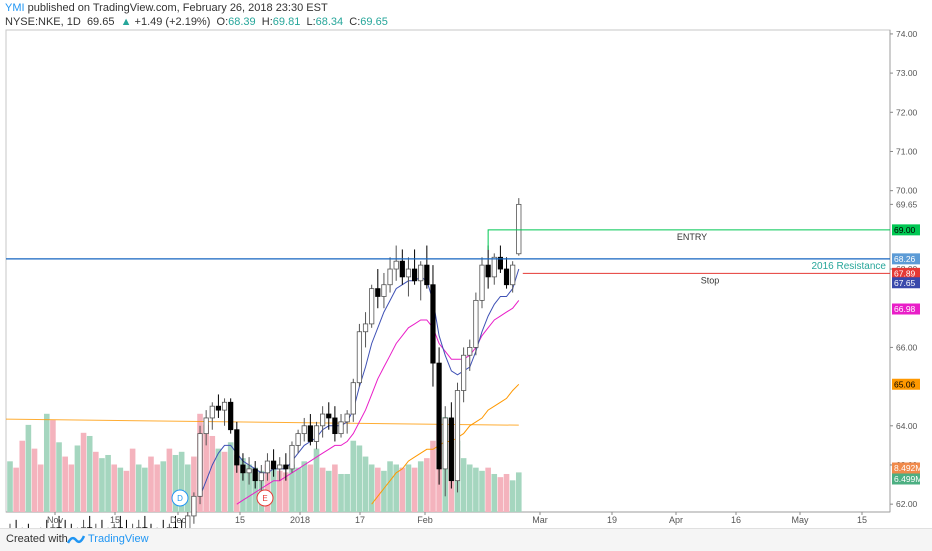 The height and width of the screenshot is (551, 932). I want to click on price-tag-label: 6.499M, so click(908, 479).